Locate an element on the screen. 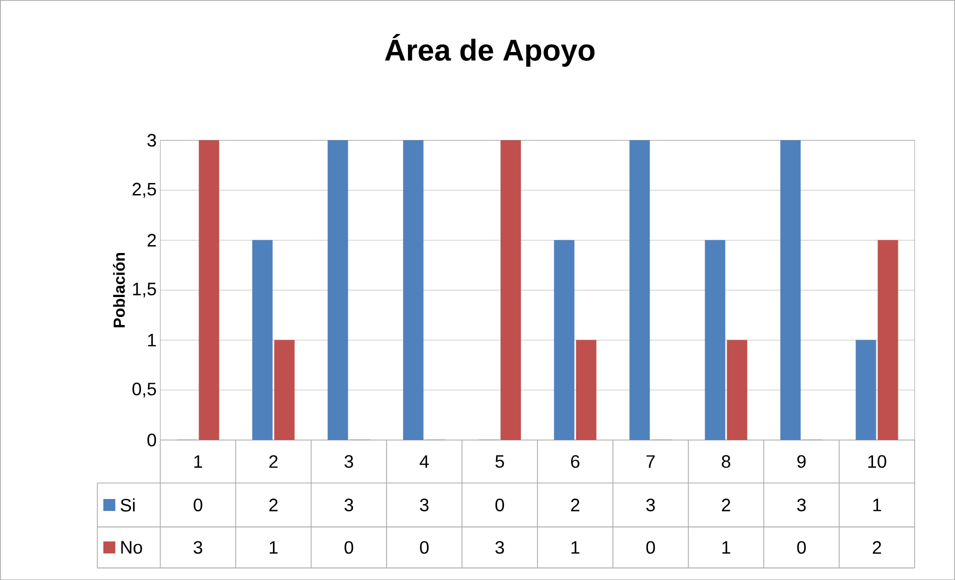  y-tick-label: 3 is located at coordinates (151, 140).